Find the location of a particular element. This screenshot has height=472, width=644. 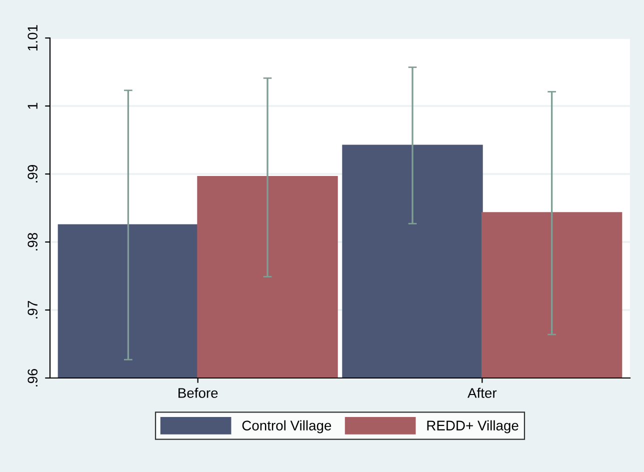

y-tick-label: 1 is located at coordinates (33, 105).